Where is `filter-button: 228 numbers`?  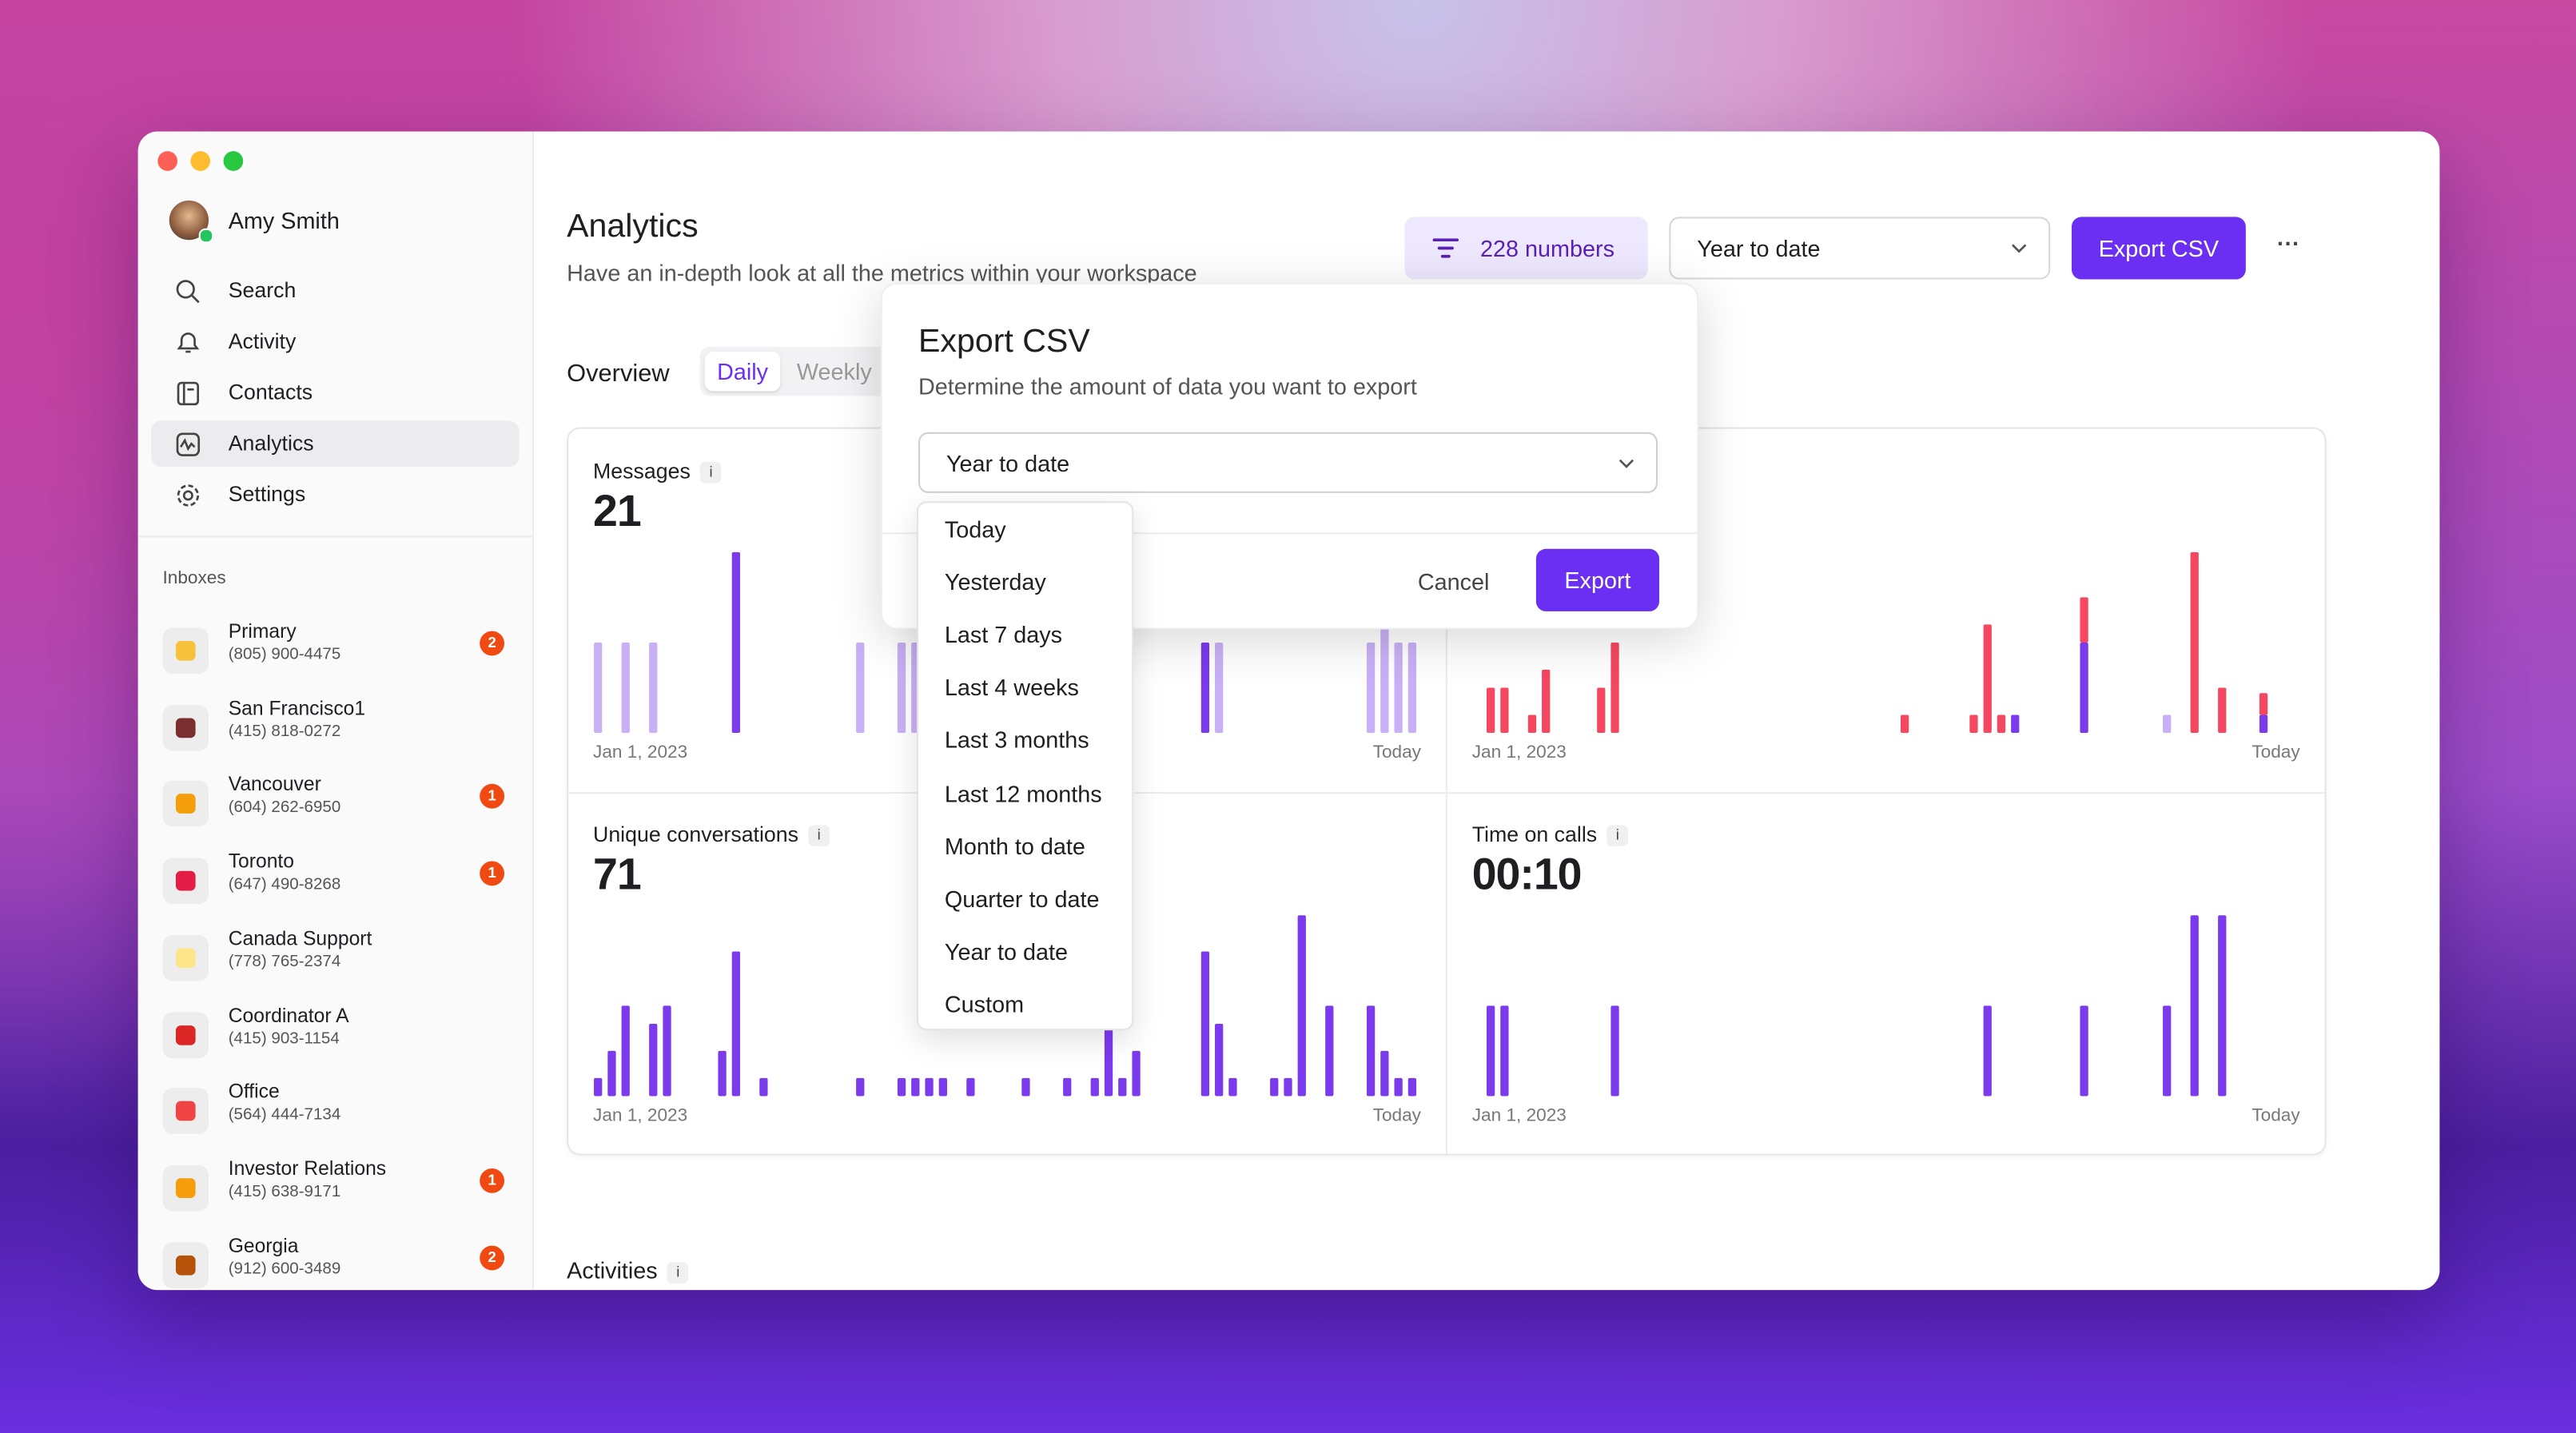
filter-button: 228 numbers is located at coordinates (1526, 248).